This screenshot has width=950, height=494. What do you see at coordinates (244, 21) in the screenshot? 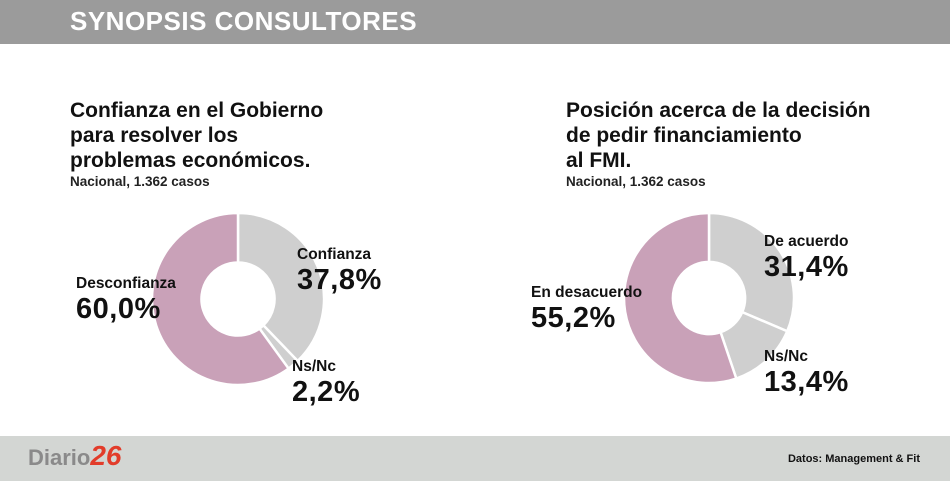
I see `header-title: SYNOPSIS CONSULTORES` at bounding box center [244, 21].